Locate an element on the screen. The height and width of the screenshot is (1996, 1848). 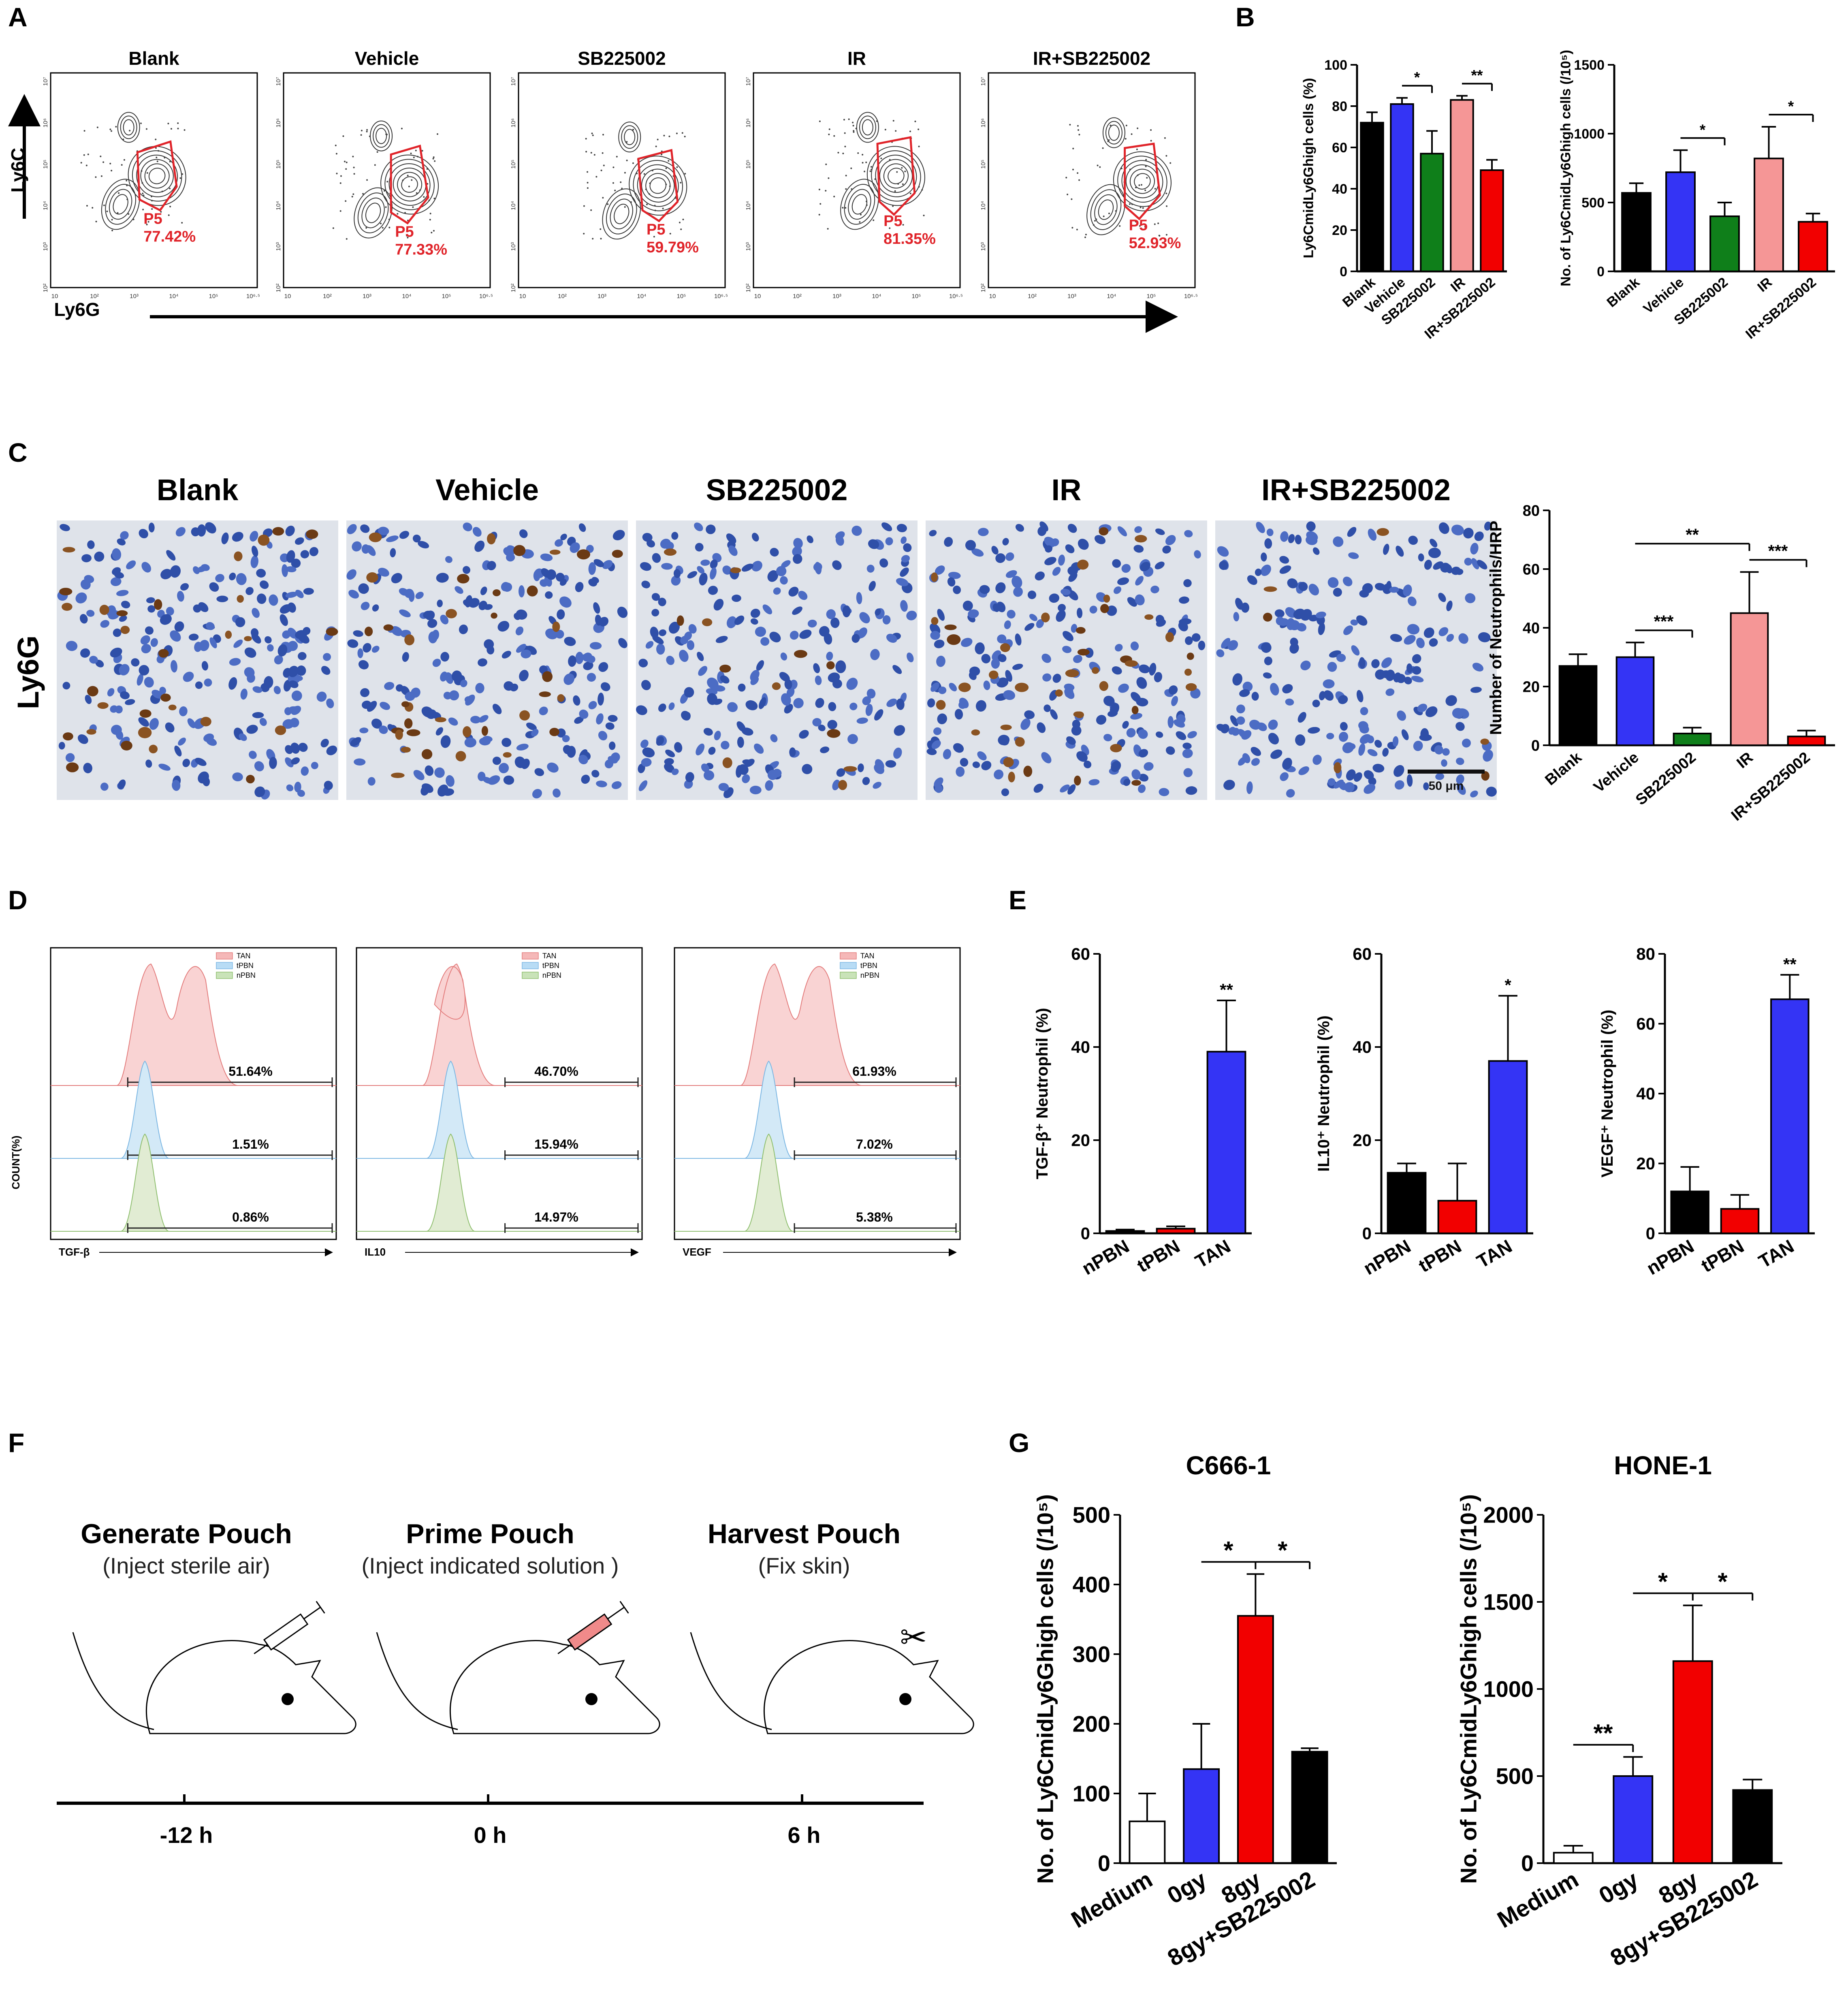
ihc-title: Blank is located at coordinates (198, 490).